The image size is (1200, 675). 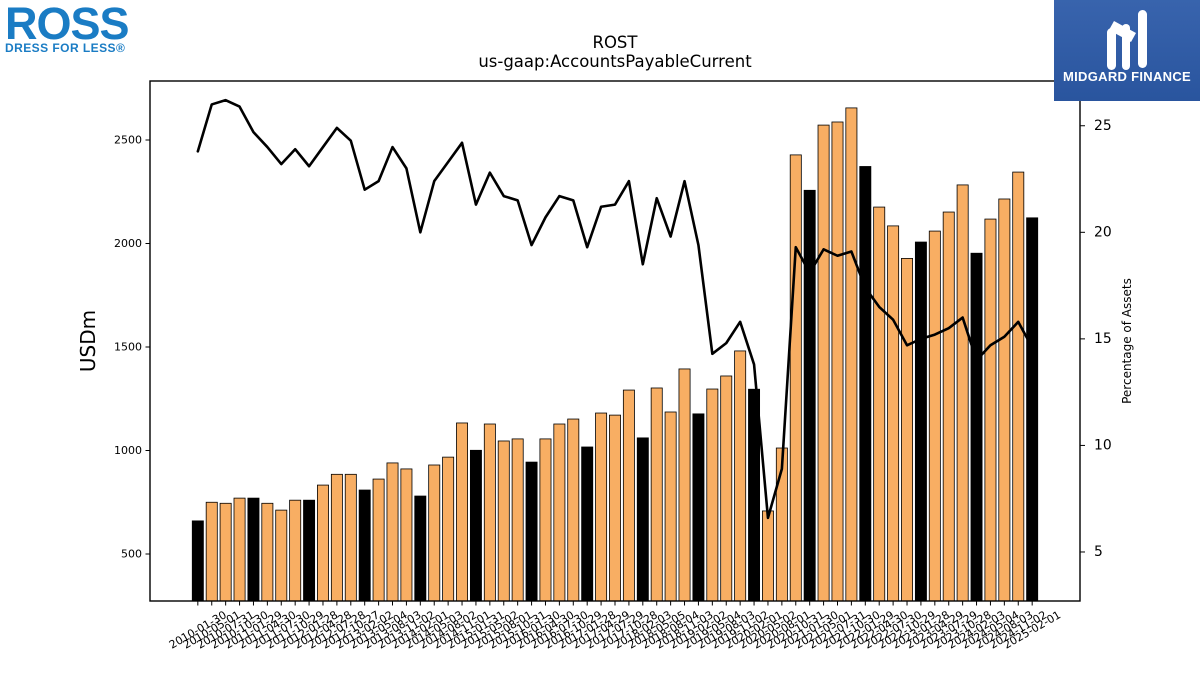 I want to click on y-axis-left: 500 1000 1500 2000 2500, so click(x=132, y=347).